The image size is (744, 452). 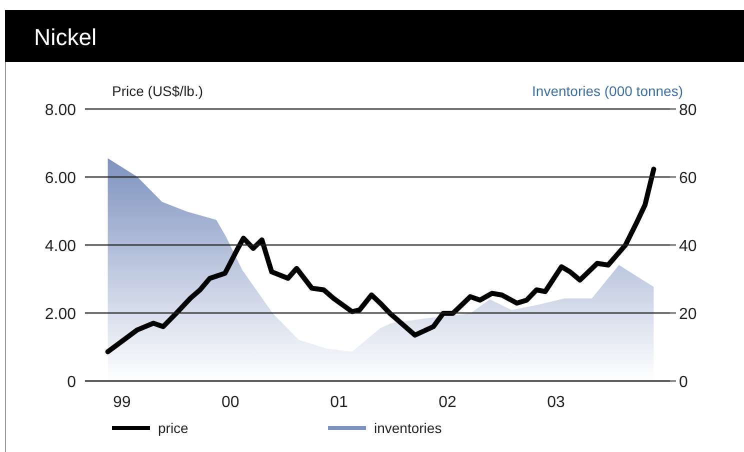 I want to click on y2-tick-label: 80, so click(x=688, y=110).